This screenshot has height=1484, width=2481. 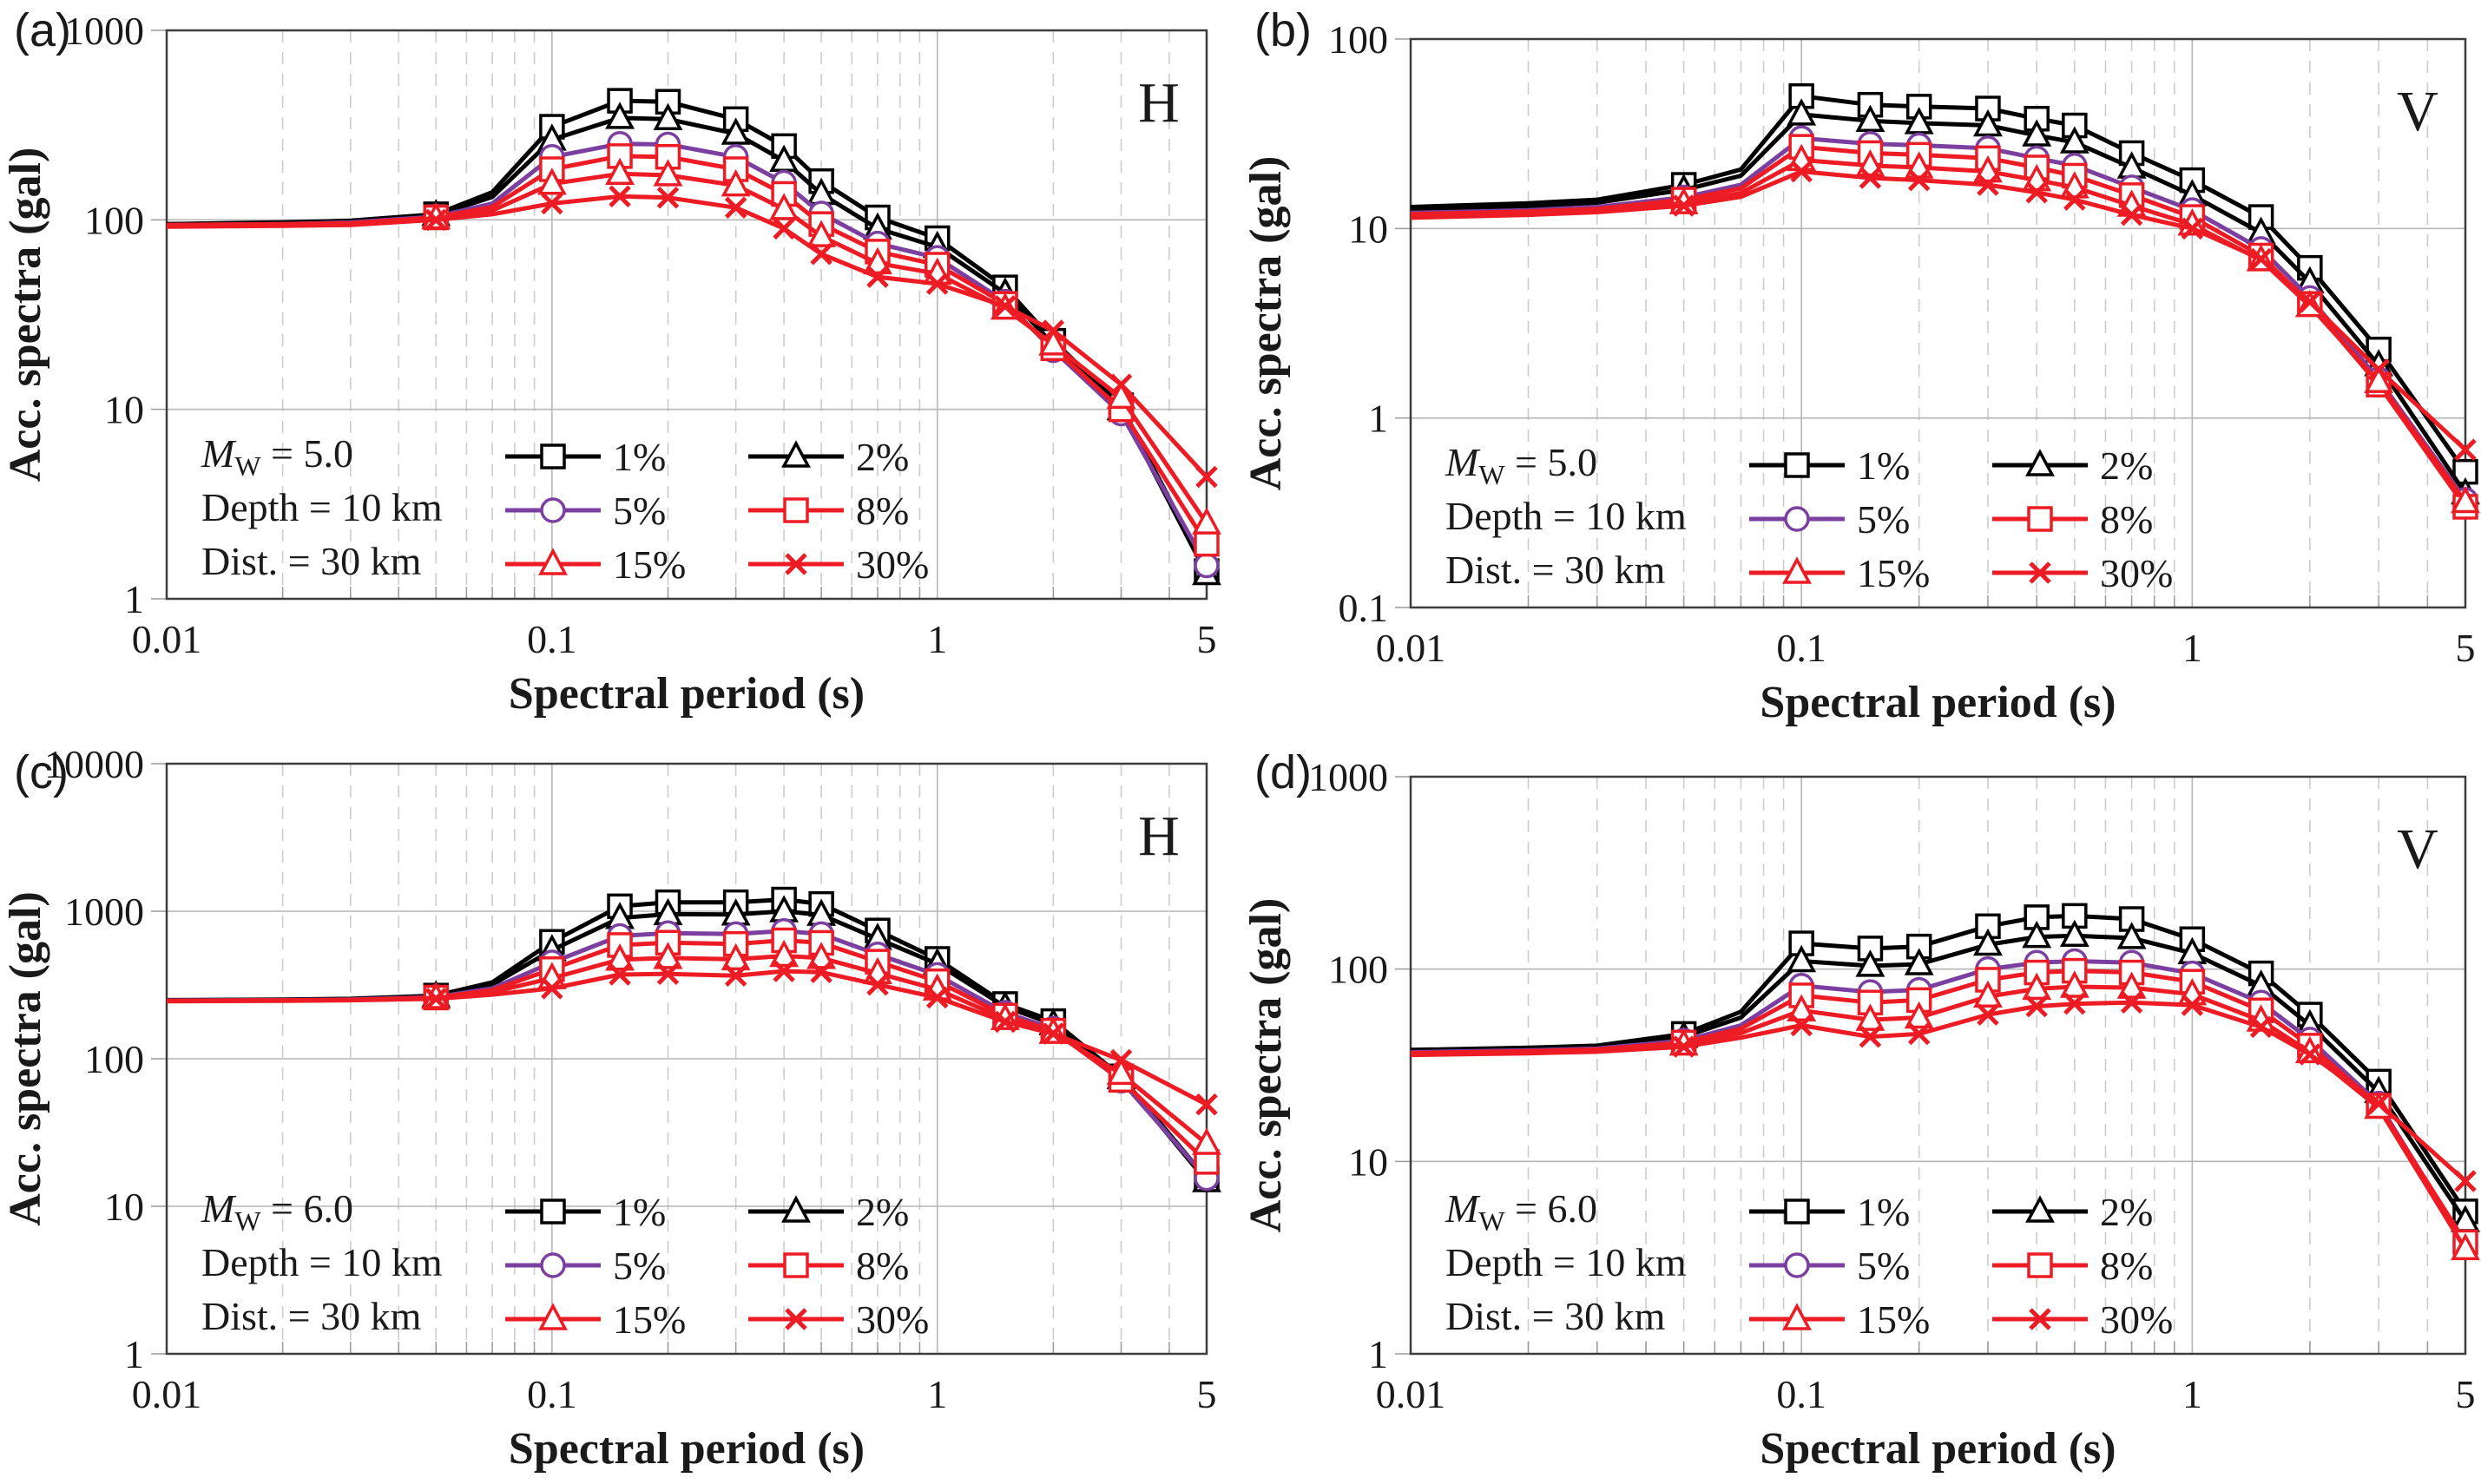 What do you see at coordinates (41, 772) in the screenshot?
I see `panel-label-c: (c)` at bounding box center [41, 772].